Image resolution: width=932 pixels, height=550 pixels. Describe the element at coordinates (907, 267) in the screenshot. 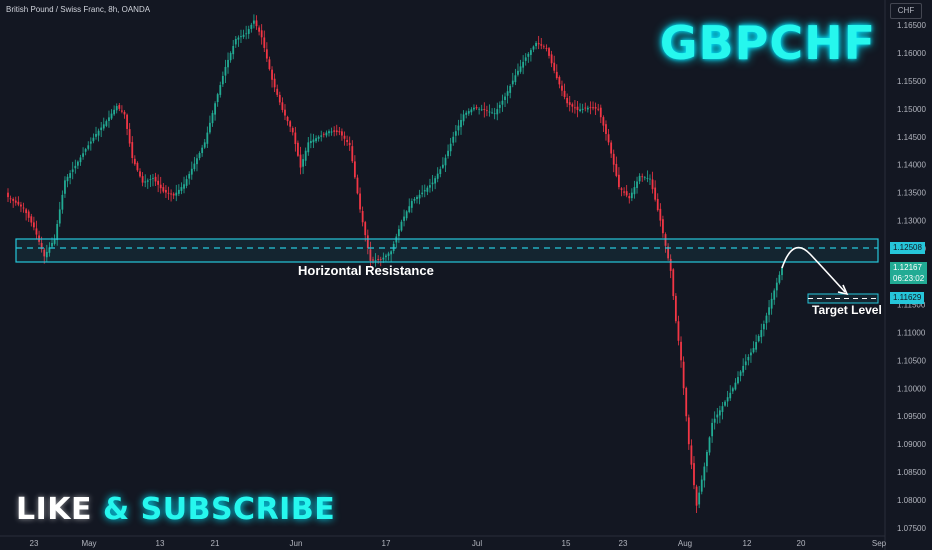

I see `current-price-value: 1.12167` at that location.